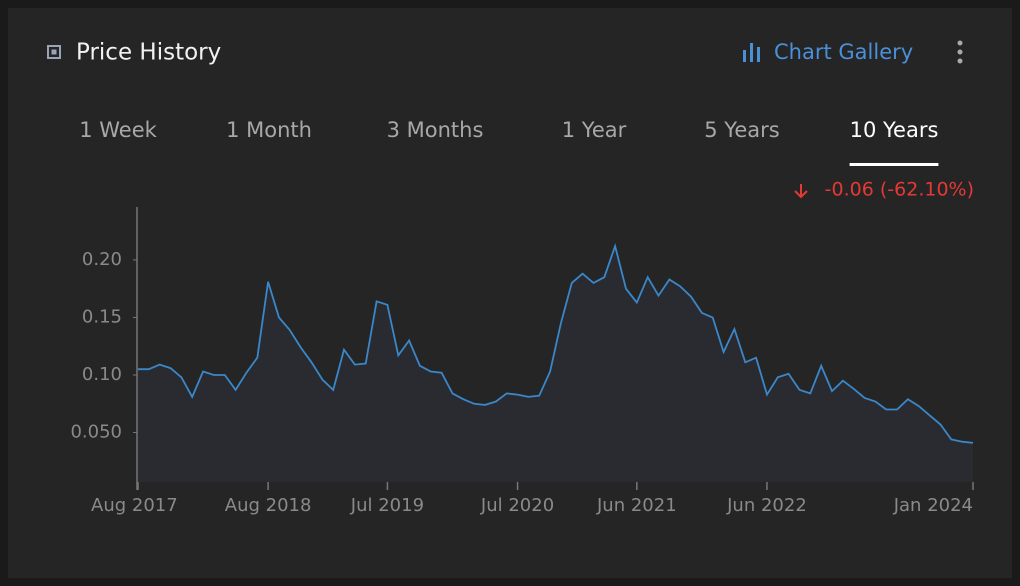 This screenshot has width=1020, height=586. Describe the element at coordinates (102, 374) in the screenshot. I see `y-tick-label: 0.10` at that location.